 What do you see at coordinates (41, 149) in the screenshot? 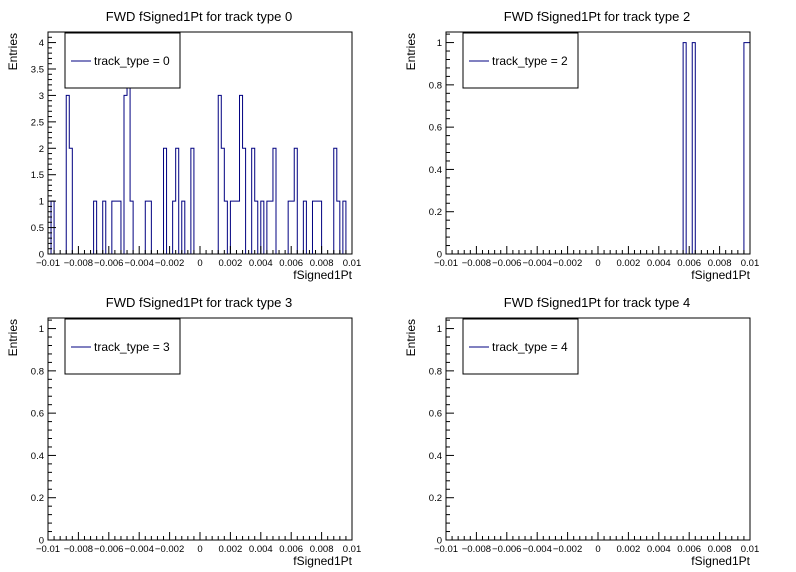
I see `y-tick-label: 2` at bounding box center [41, 149].